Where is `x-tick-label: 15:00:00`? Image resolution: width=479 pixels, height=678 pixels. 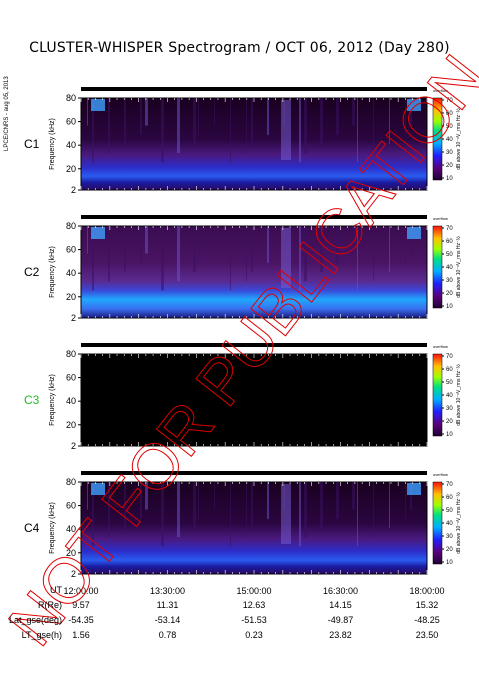 x-tick-label: 15:00:00 is located at coordinates (253, 591).